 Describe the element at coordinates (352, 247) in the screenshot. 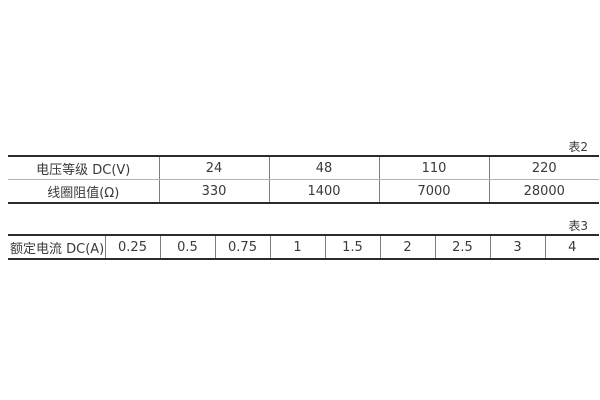

I see `current-value-cell: 1.5` at that location.